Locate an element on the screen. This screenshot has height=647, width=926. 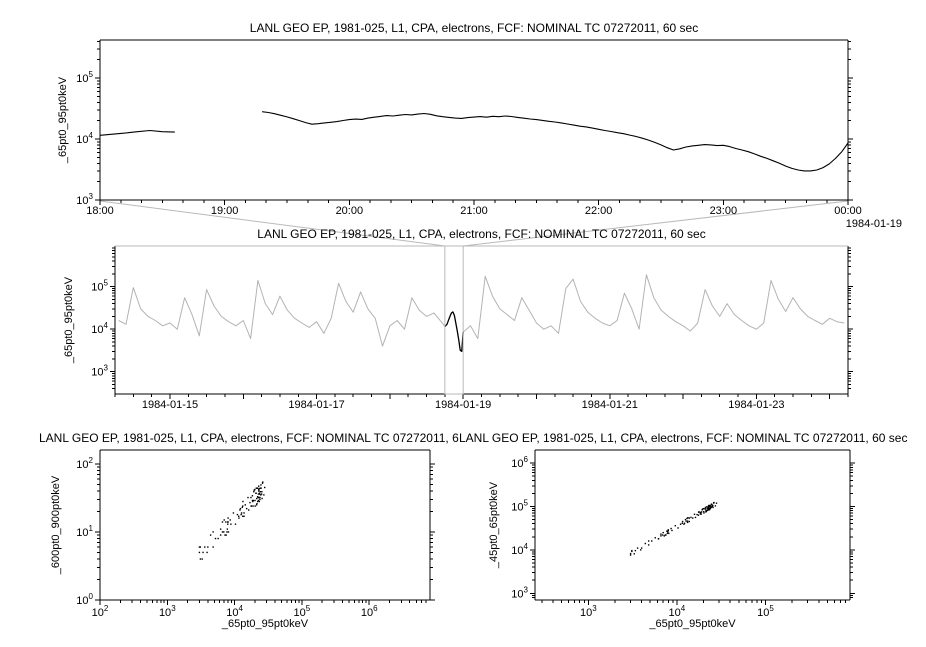
svg-text: 1984-01-15 is located at coordinates (170, 405).